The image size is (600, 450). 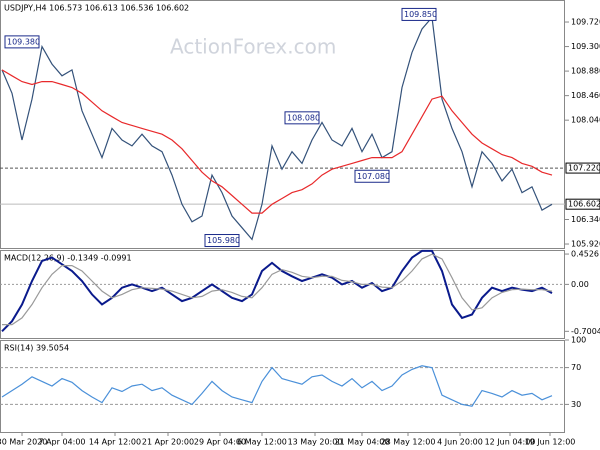 What do you see at coordinates (220, 442) in the screenshot?
I see `x-tick-label: 29 Apr 04:00` at bounding box center [220, 442].